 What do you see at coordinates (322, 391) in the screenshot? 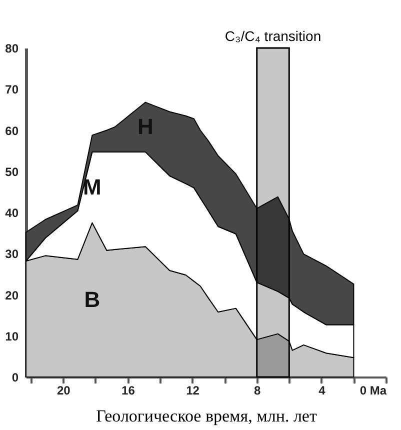
I see `x-tick-label: 4` at bounding box center [322, 391].